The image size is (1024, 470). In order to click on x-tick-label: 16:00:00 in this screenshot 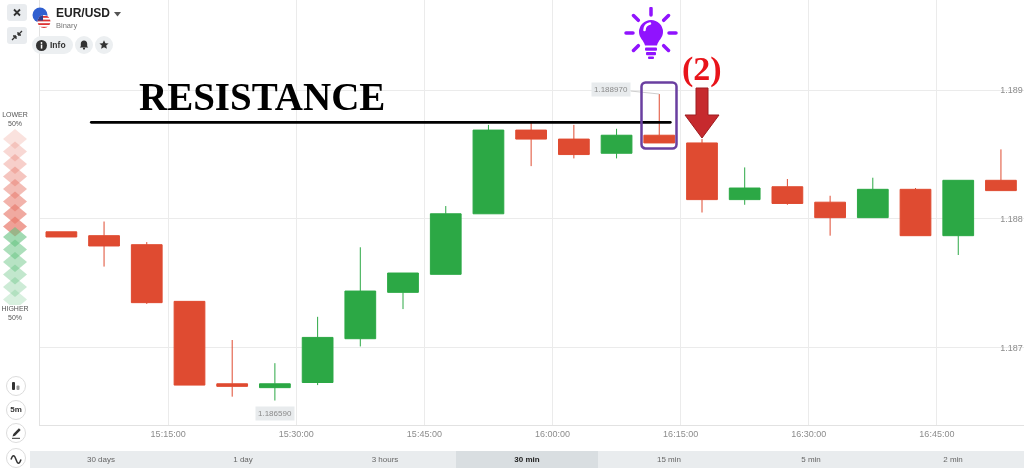, I will do `click(552, 433)`.